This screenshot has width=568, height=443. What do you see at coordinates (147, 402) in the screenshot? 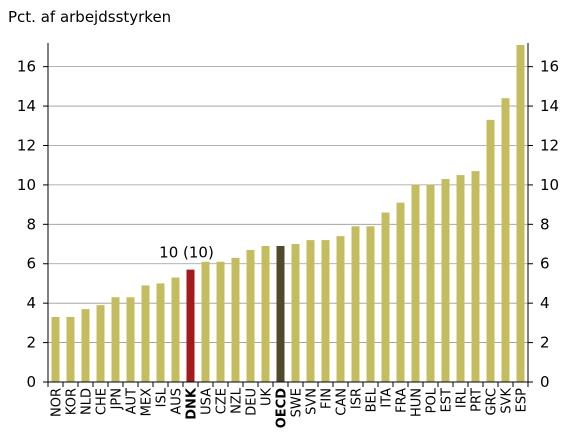
I see `x-tick-label: MEX` at bounding box center [147, 402].